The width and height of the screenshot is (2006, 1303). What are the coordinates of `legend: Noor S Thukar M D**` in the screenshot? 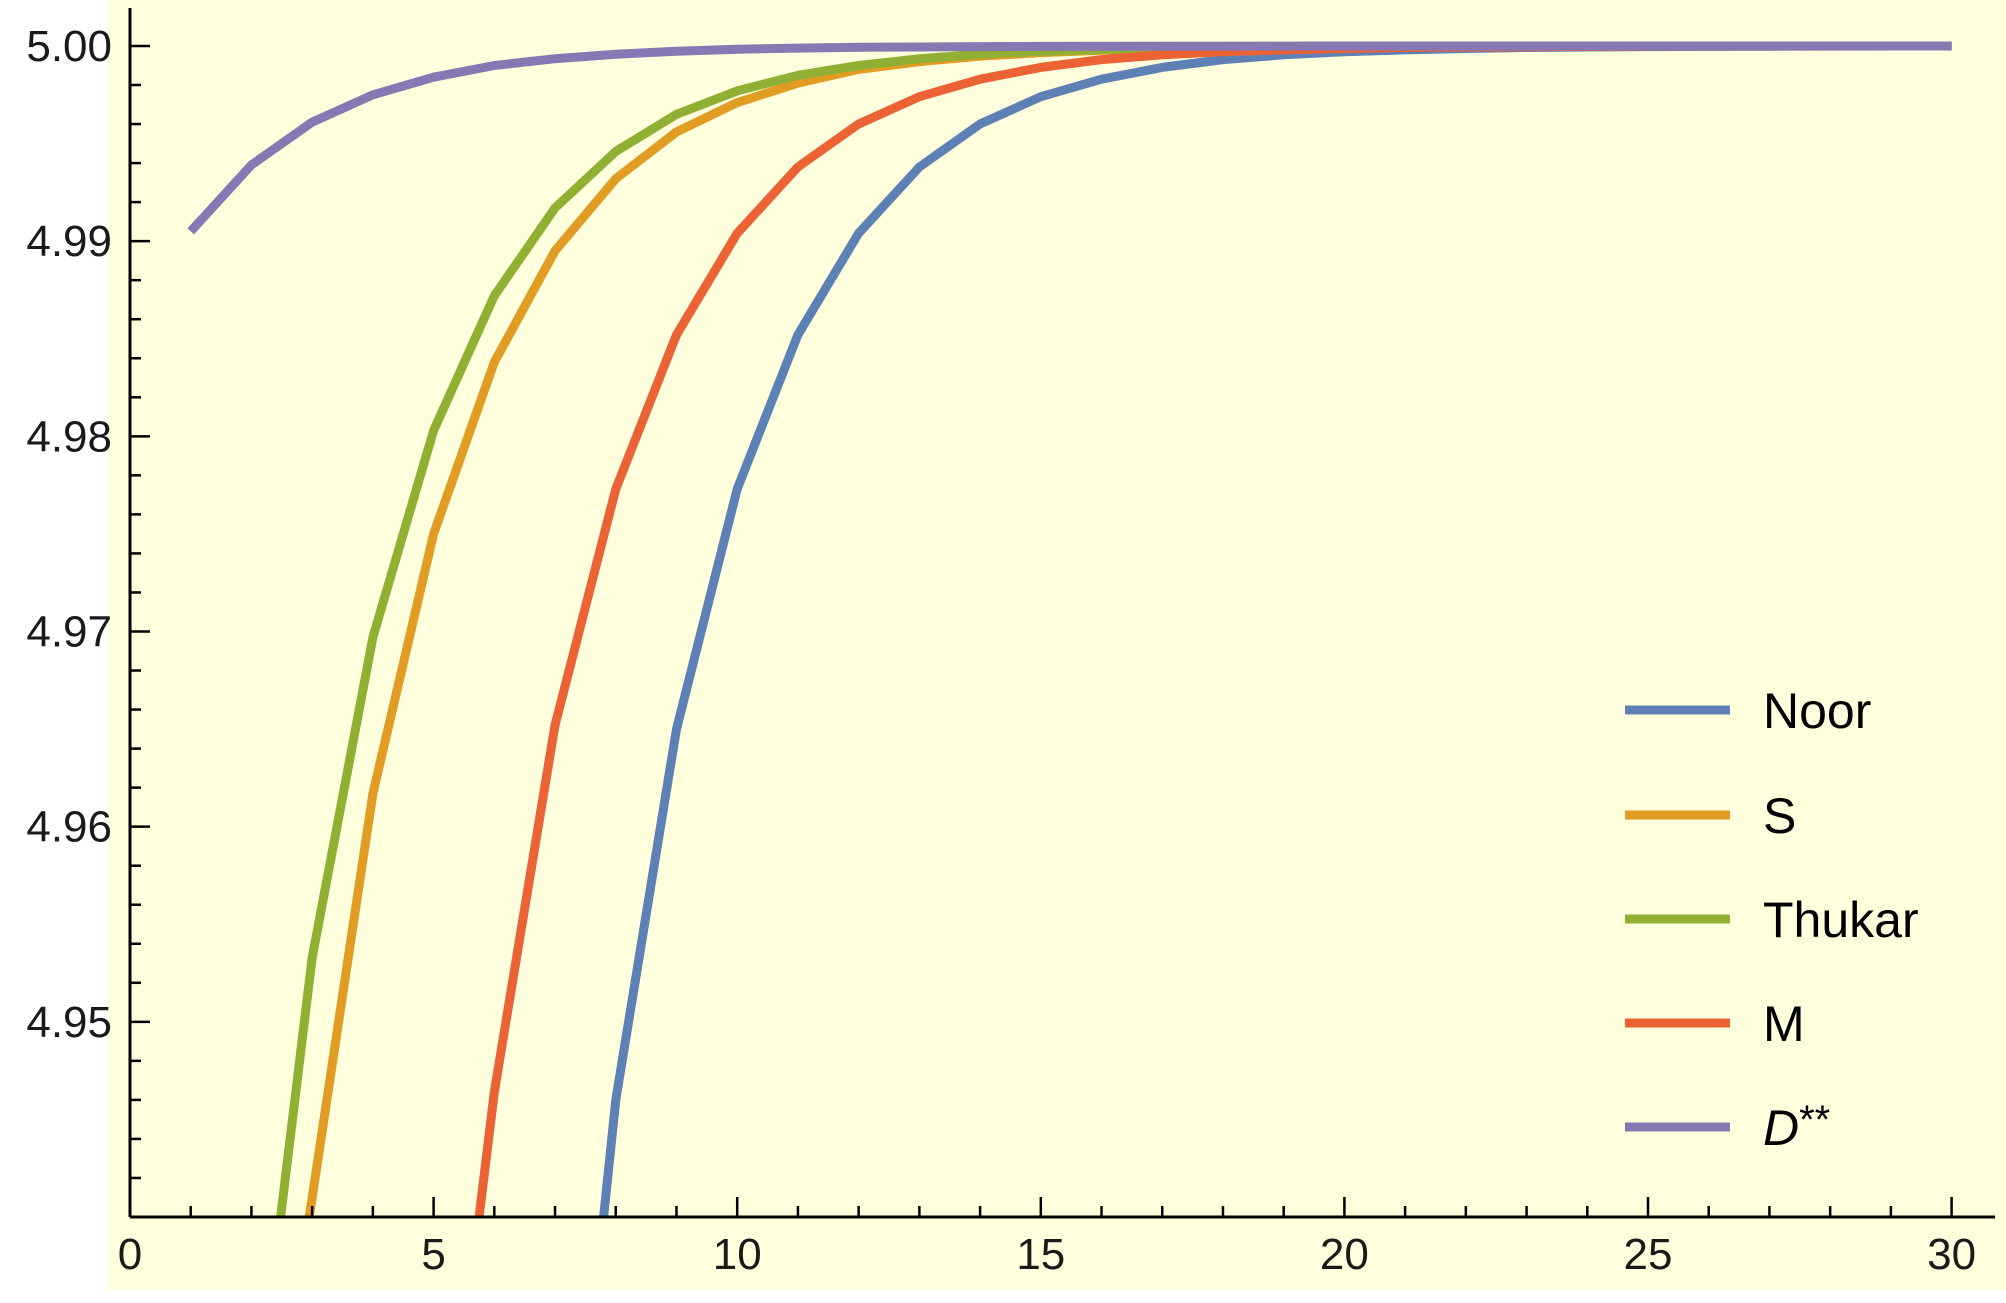 It's located at (1772, 919).